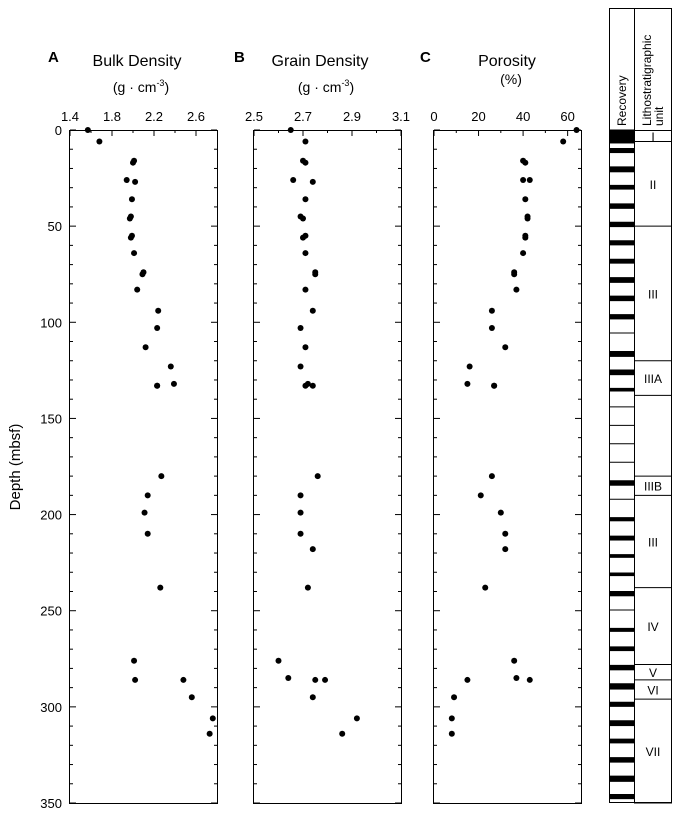 This screenshot has width=679, height=832. What do you see at coordinates (301, 72) in the screenshot?
I see `panel-b-heading: B Grain Density (g · cm-3)` at bounding box center [301, 72].